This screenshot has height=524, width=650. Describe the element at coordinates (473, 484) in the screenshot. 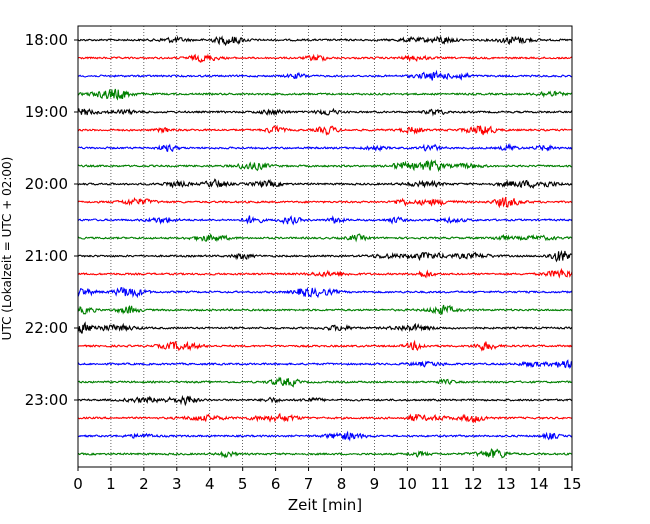

I see `x-tick-label: 12` at that location.